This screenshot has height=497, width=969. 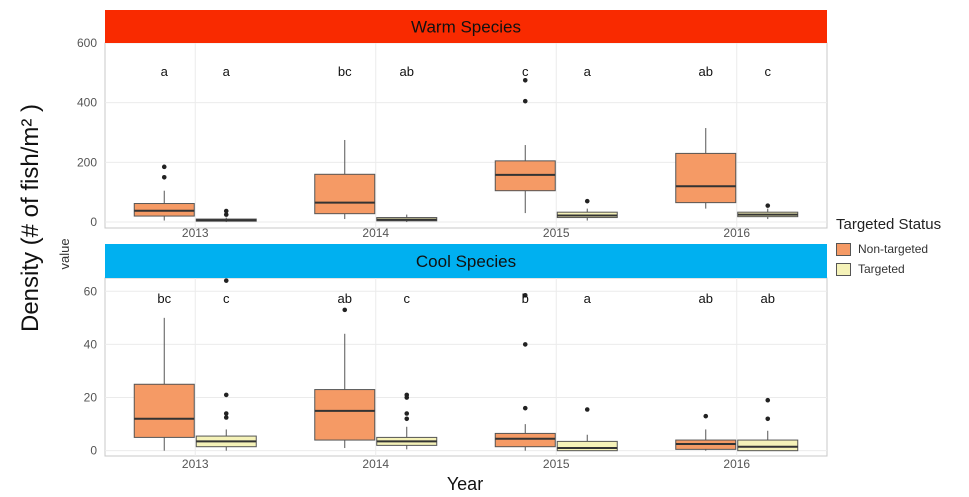 What do you see at coordinates (889, 224) in the screenshot?
I see `legend-title: Targeted Status` at bounding box center [889, 224].